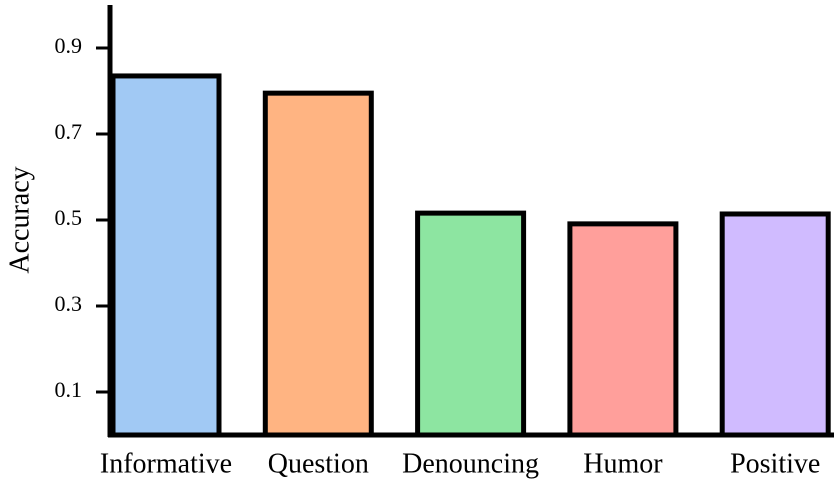 The width and height of the screenshot is (834, 488). I want to click on y-tick-label: 0.5, so click(69, 217).